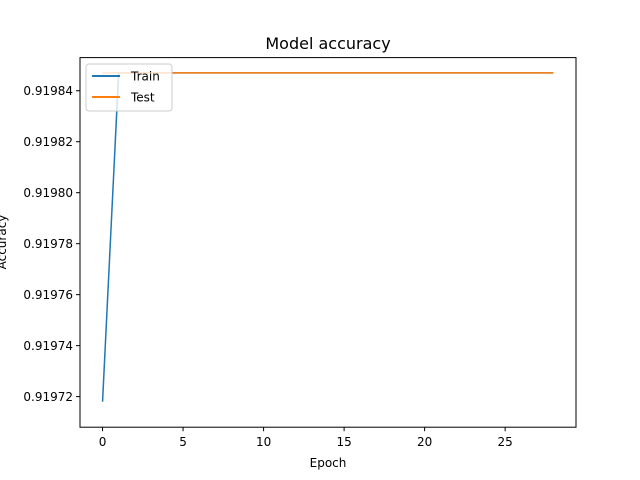 The height and width of the screenshot is (480, 640). I want to click on legend-label-test: Test, so click(142, 98).